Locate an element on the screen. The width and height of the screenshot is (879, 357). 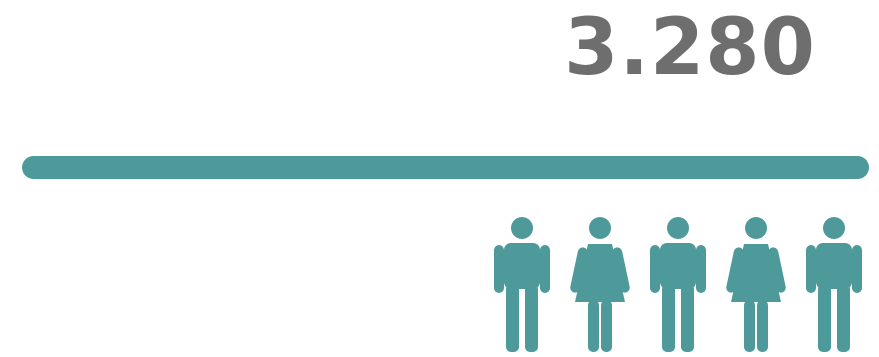
stat-value: 3.280 is located at coordinates (690, 48).